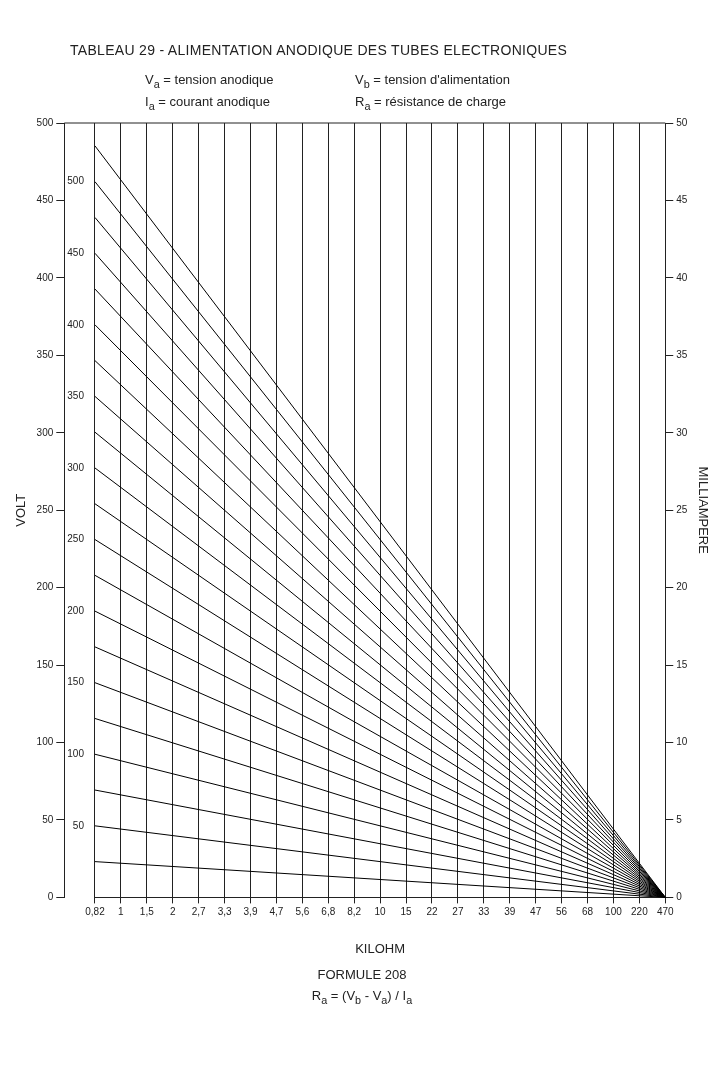 This screenshot has width=724, height=1080. What do you see at coordinates (679, 897) in the screenshot?
I see `y3-tick-label: 0` at bounding box center [679, 897].